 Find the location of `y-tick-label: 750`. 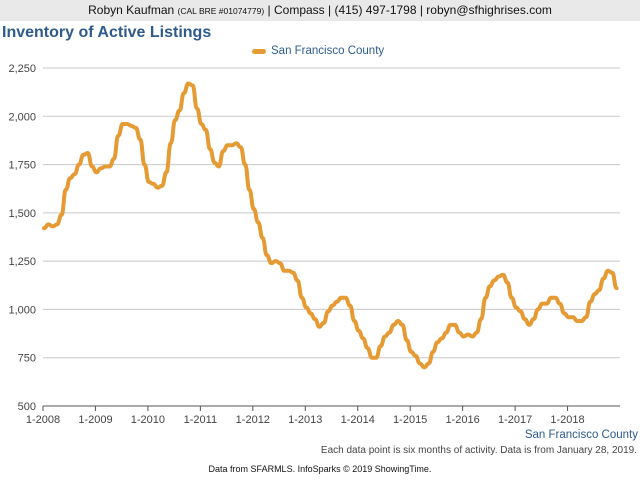

y-tick-label: 750 is located at coordinates (27, 359).